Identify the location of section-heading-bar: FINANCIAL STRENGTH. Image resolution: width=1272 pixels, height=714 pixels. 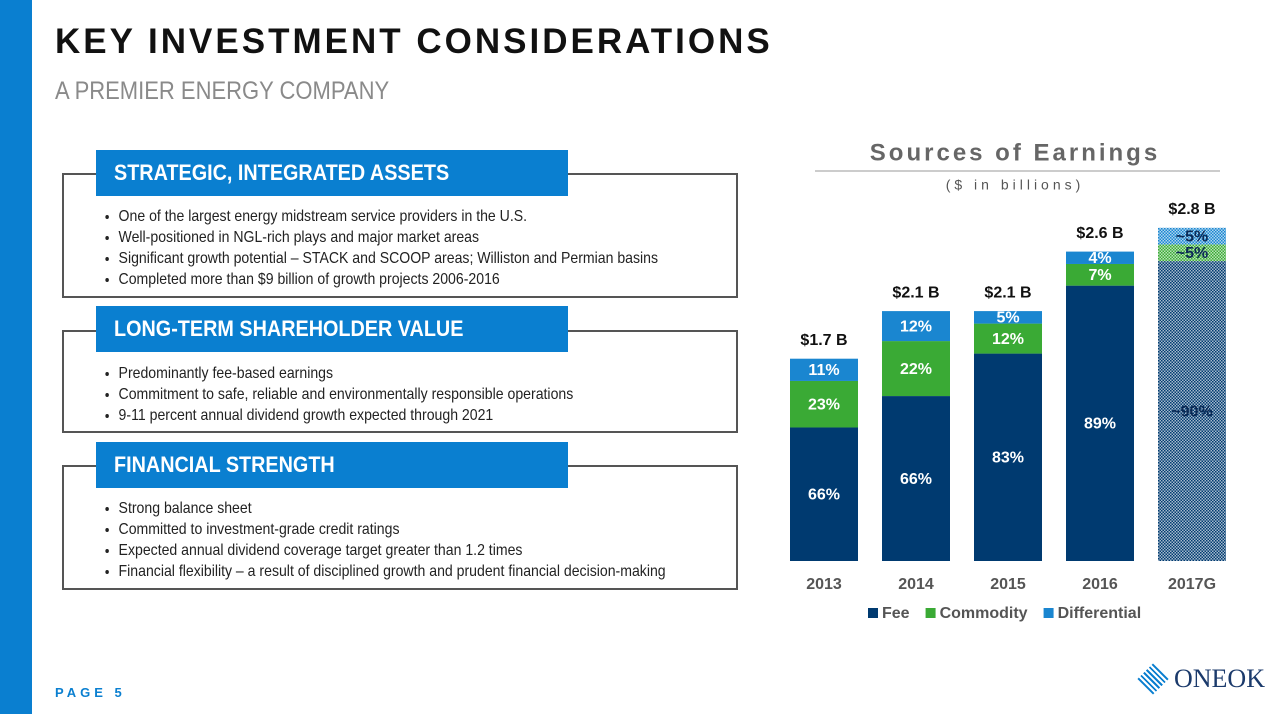
(332, 465).